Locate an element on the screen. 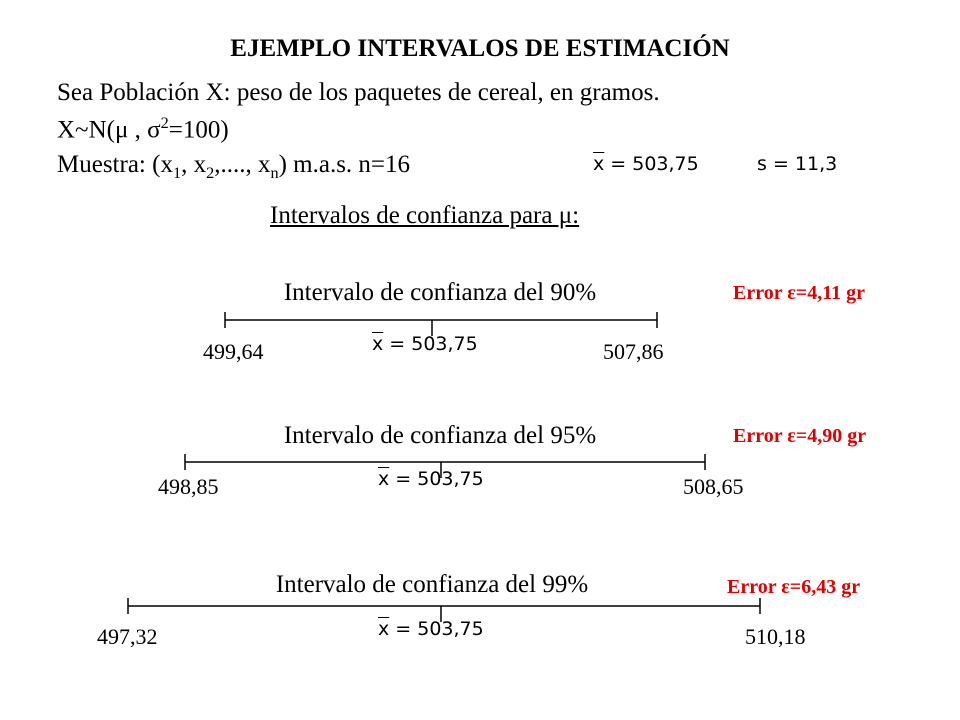  upper-bound: 507,86 is located at coordinates (633, 351).